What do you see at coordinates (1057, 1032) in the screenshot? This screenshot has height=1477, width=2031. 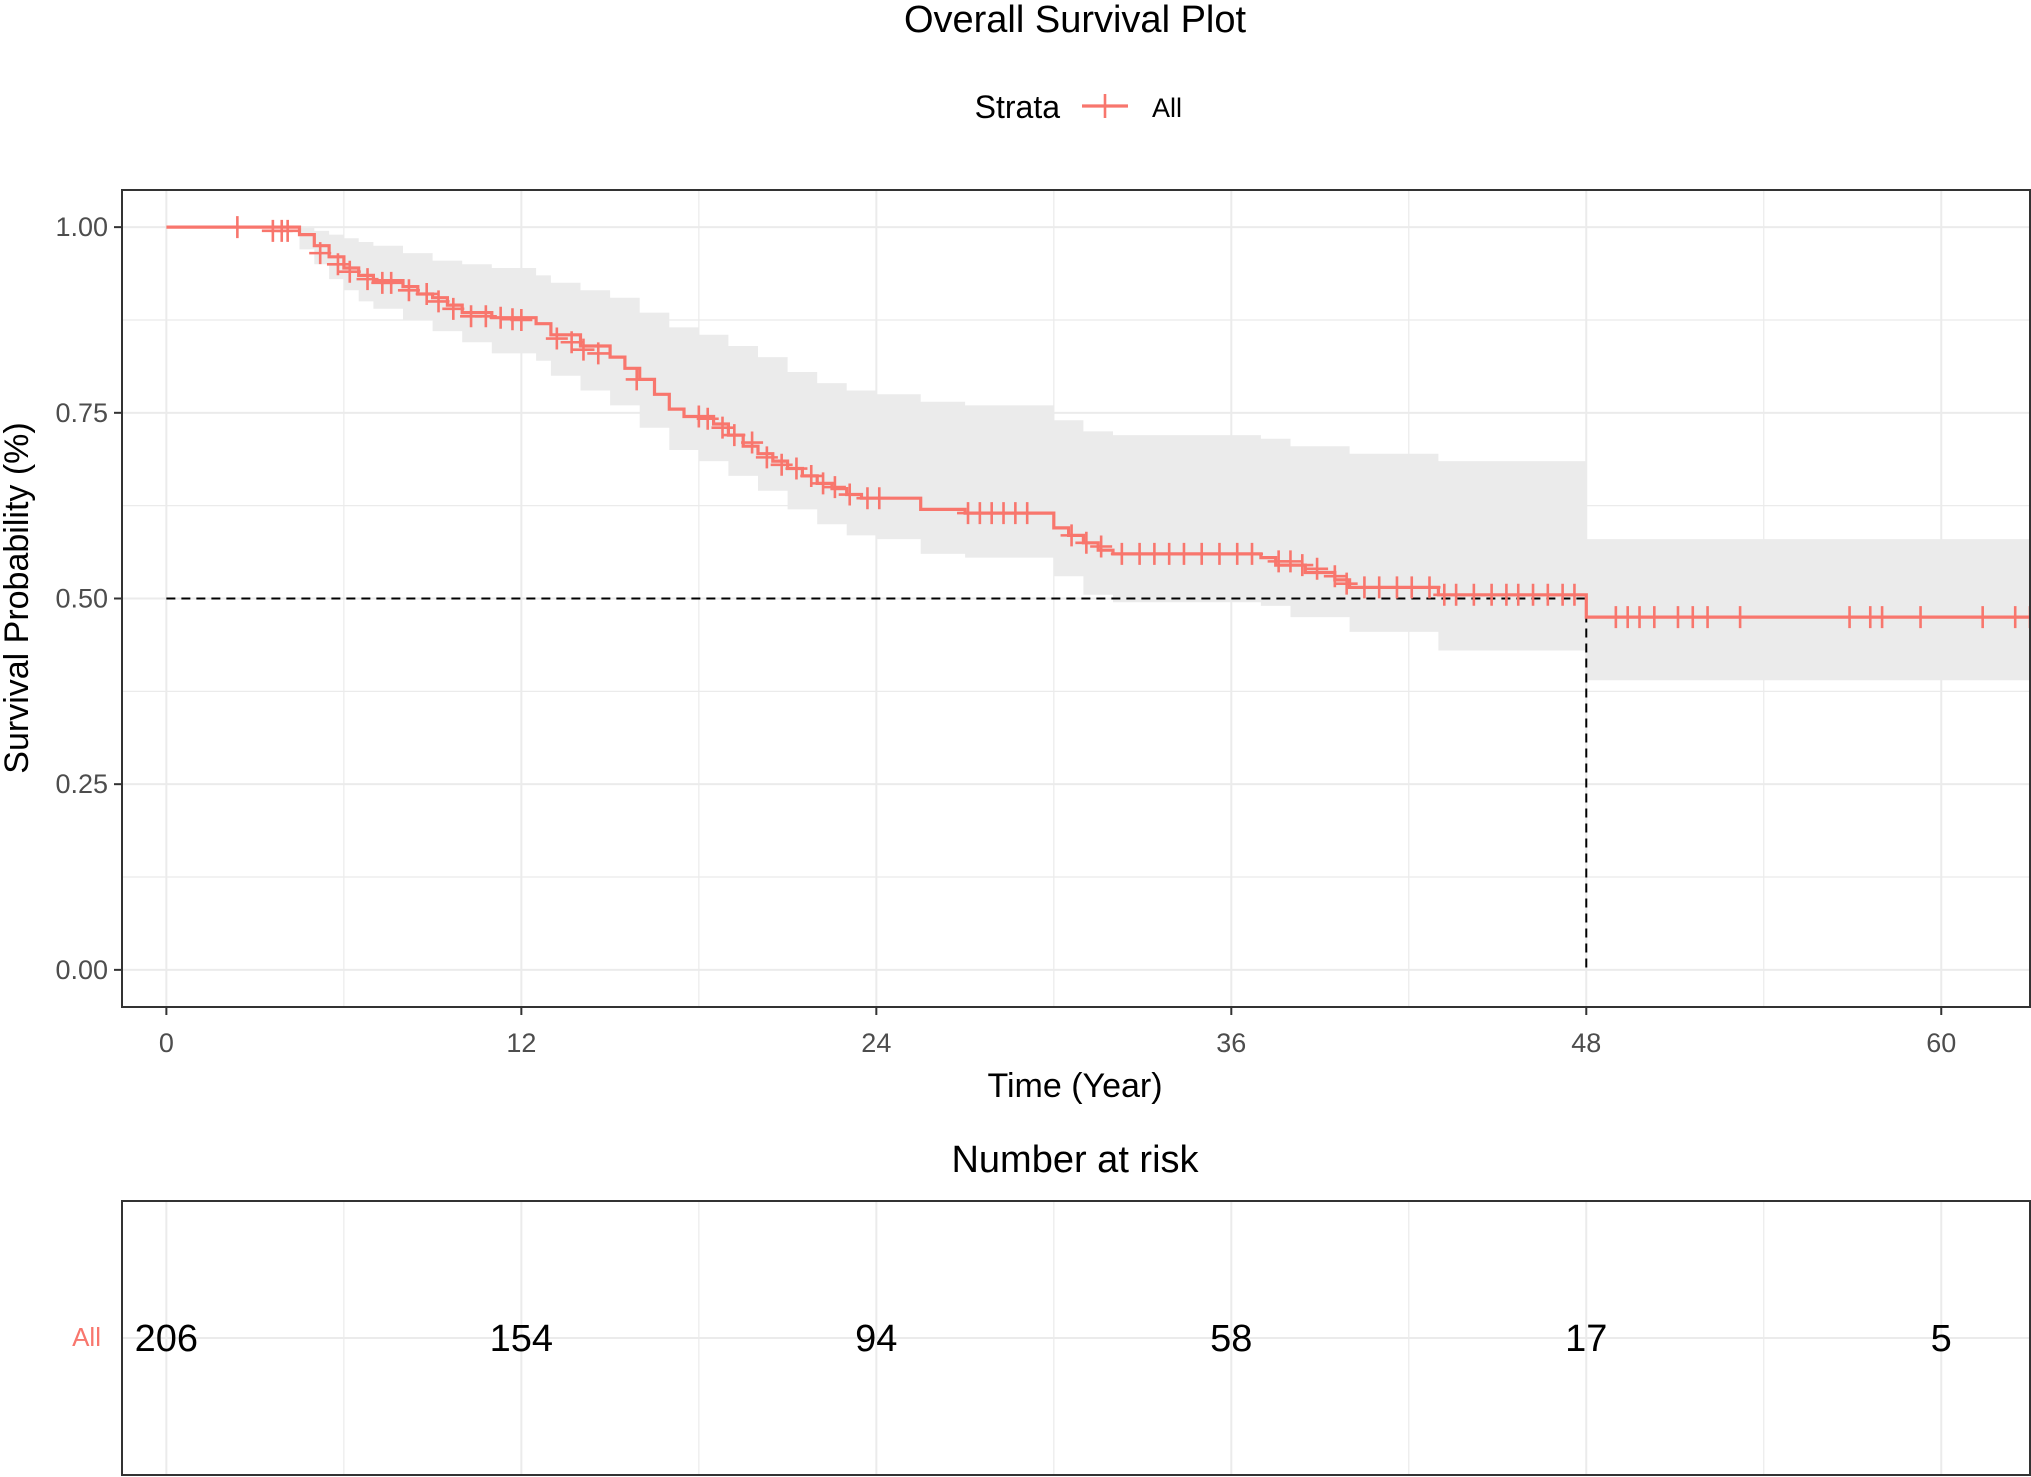 I see `x-axis: 0 12 24 36 48 60` at bounding box center [1057, 1032].